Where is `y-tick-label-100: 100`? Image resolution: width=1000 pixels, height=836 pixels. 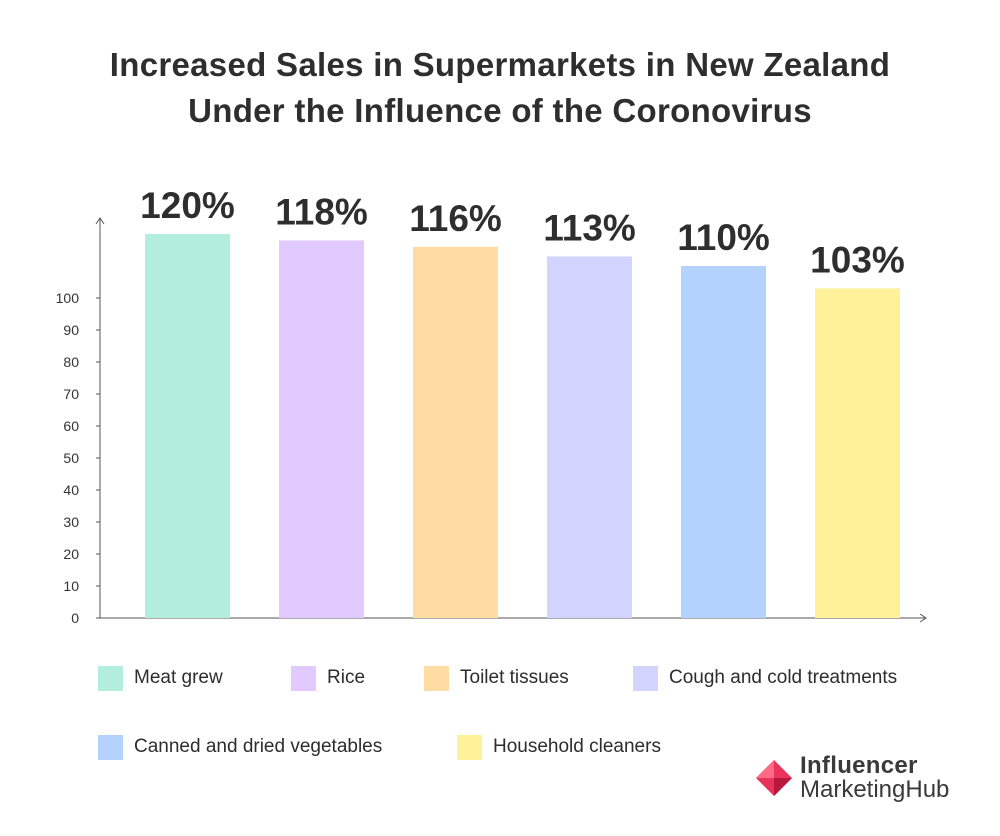 y-tick-label-100: 100 is located at coordinates (68, 298).